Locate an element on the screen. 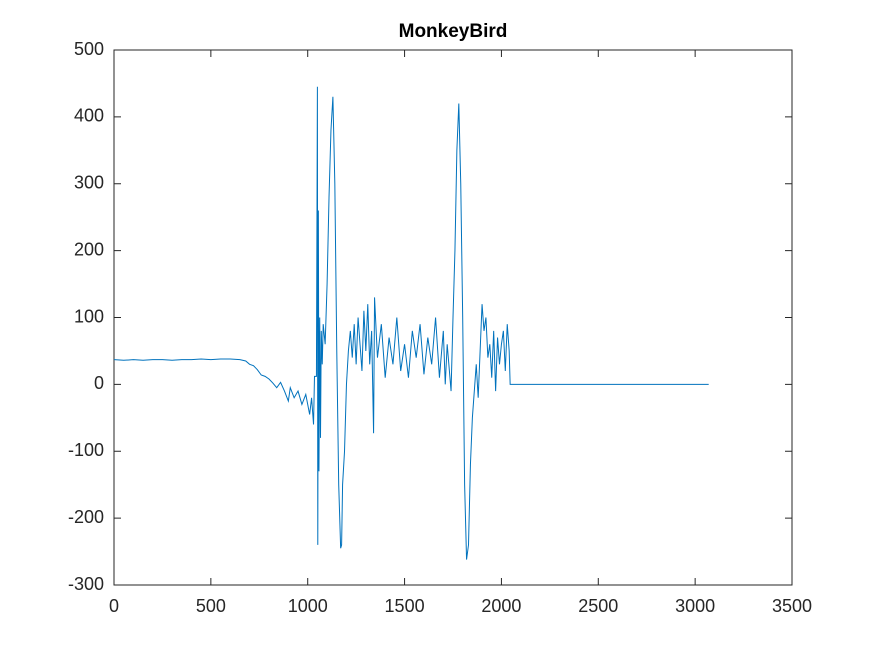 The image size is (875, 656). y-tick-label: 300 is located at coordinates (89, 183).